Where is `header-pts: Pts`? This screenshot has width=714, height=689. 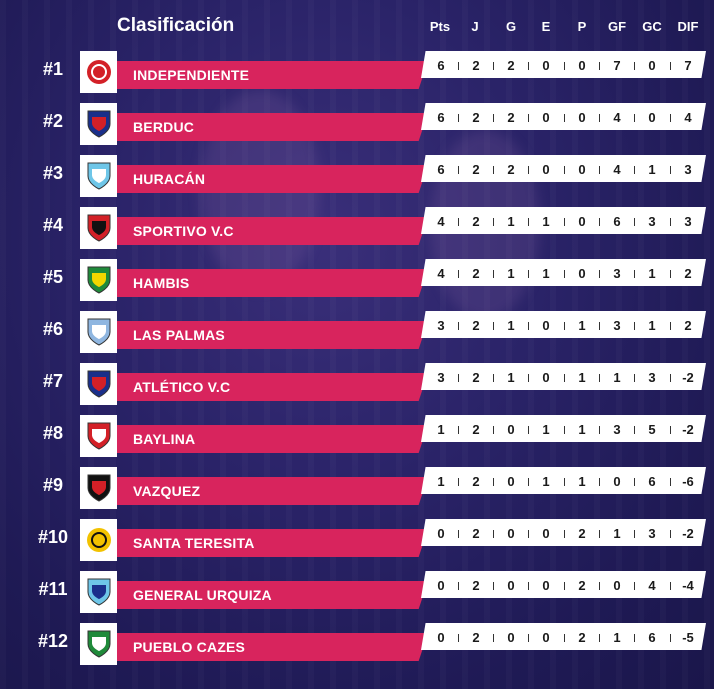 header-pts: Pts is located at coordinates (440, 26).